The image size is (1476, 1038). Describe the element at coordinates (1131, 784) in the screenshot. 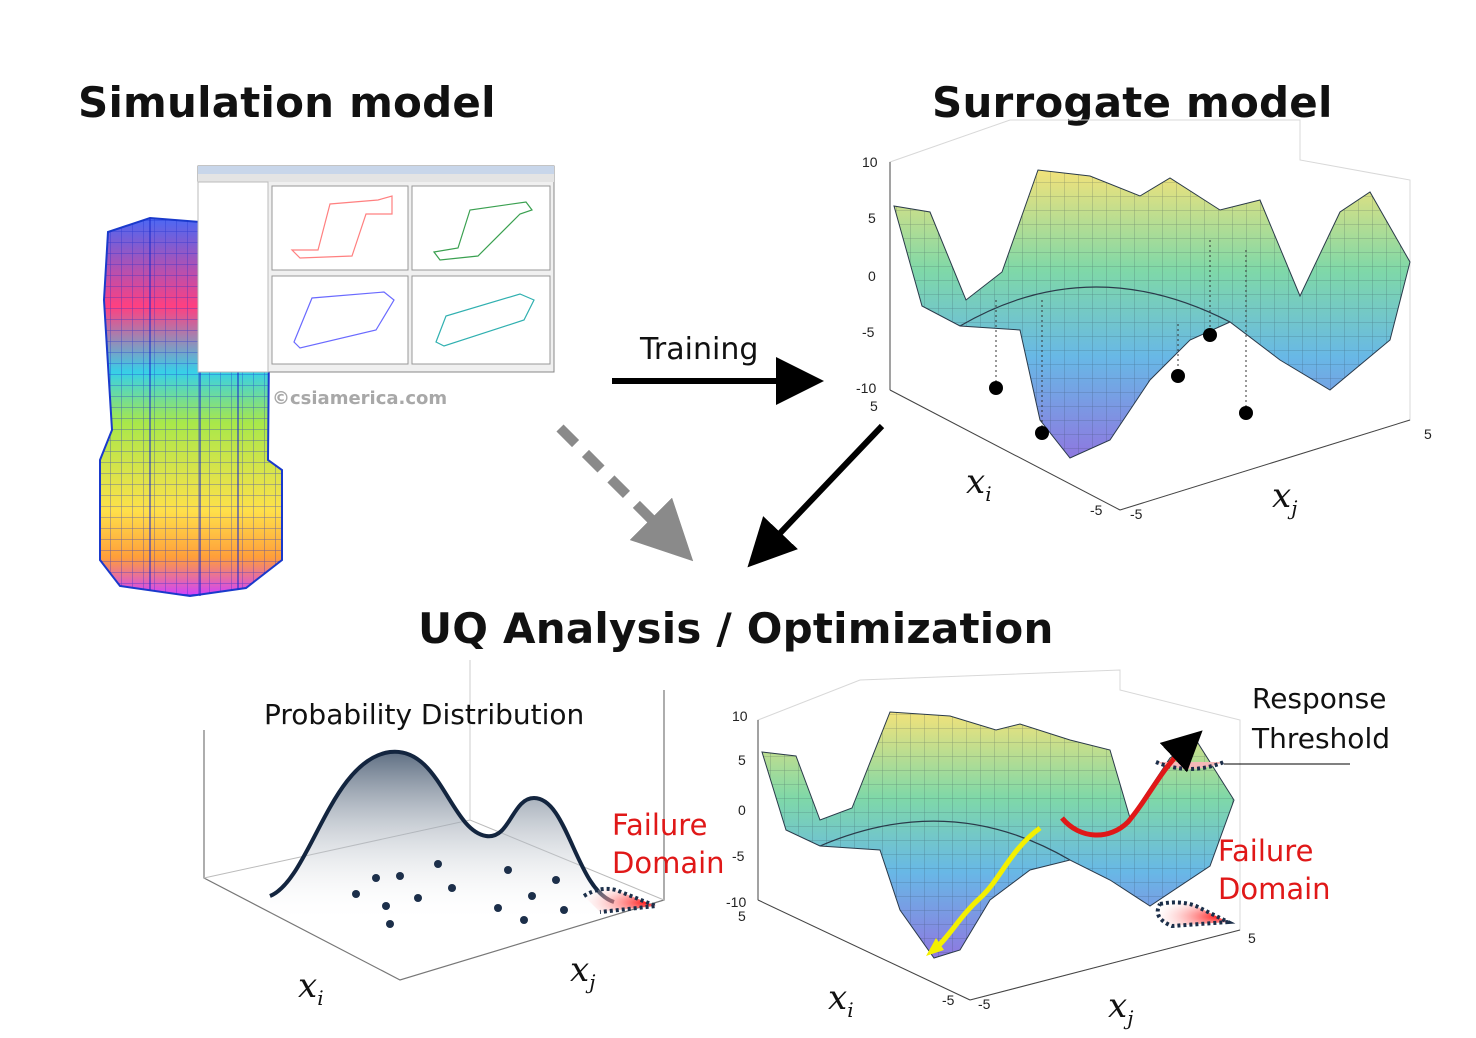

I see `red-optimization-path` at that location.